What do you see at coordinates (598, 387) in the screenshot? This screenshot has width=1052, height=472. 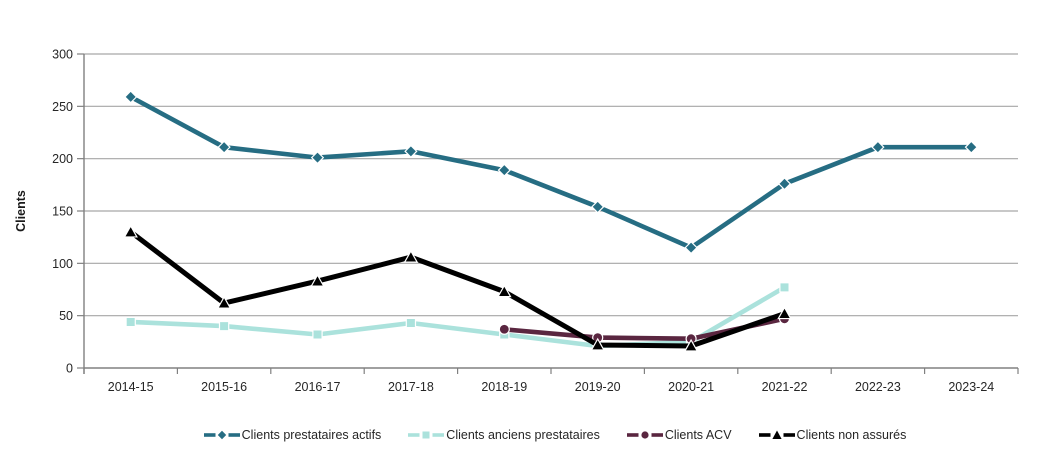 I see `x-axis-label: 2019-20` at bounding box center [598, 387].